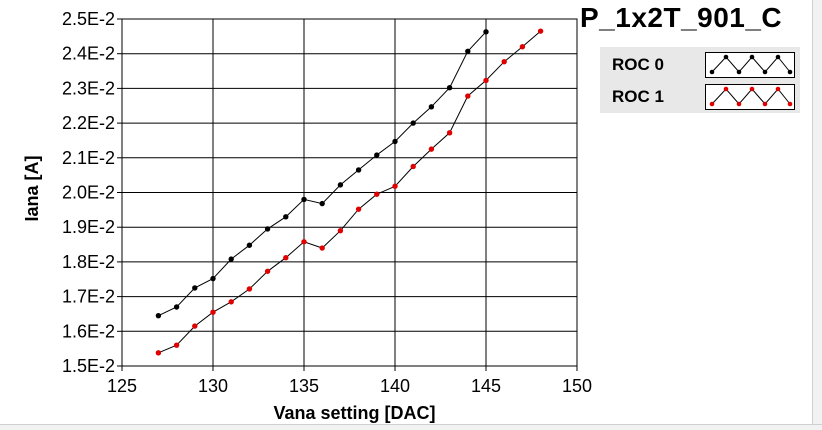  I want to click on y-axis-label: Iana [A], so click(32, 188).